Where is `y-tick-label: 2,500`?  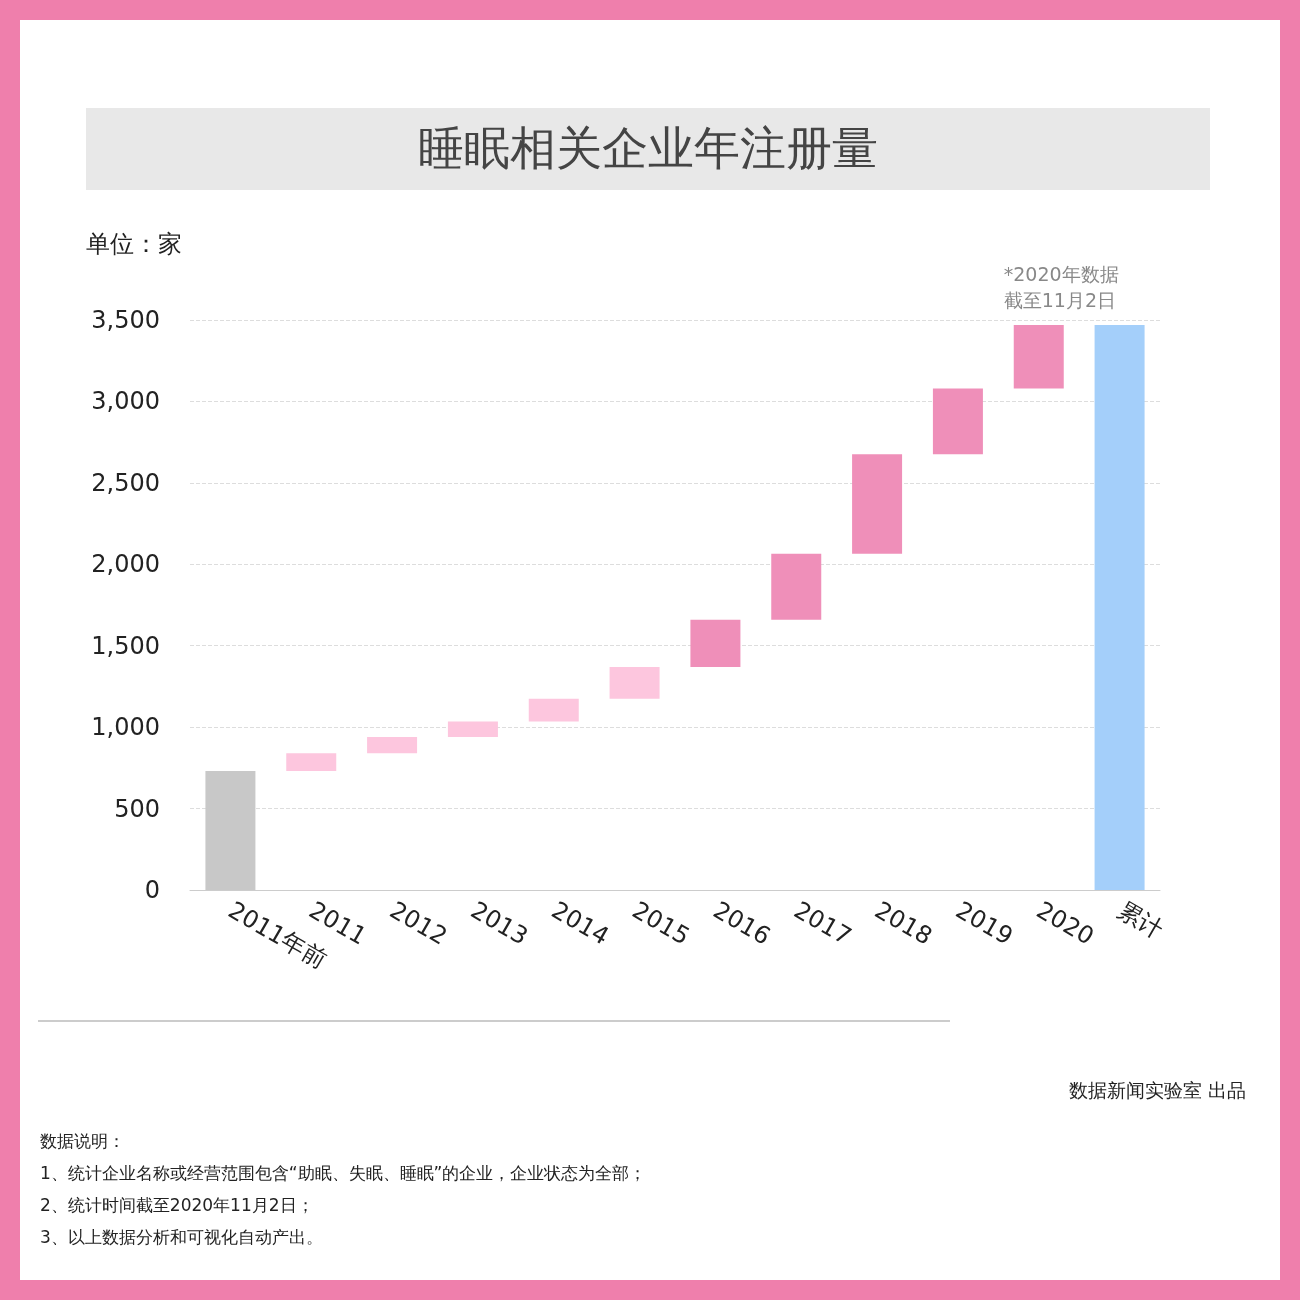
y-tick-label: 2,500 is located at coordinates (125, 482).